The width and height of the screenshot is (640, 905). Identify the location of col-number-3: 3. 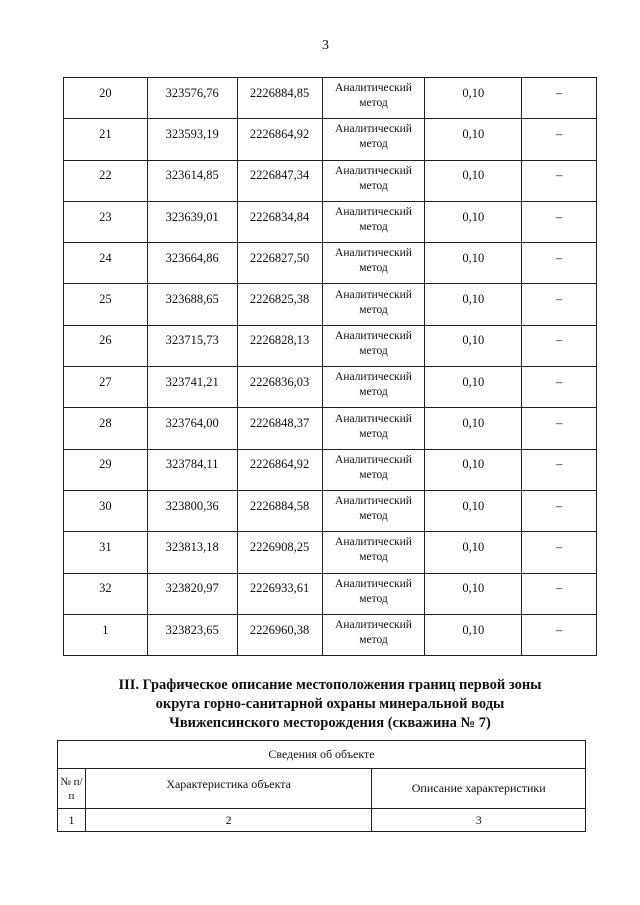
(478, 820).